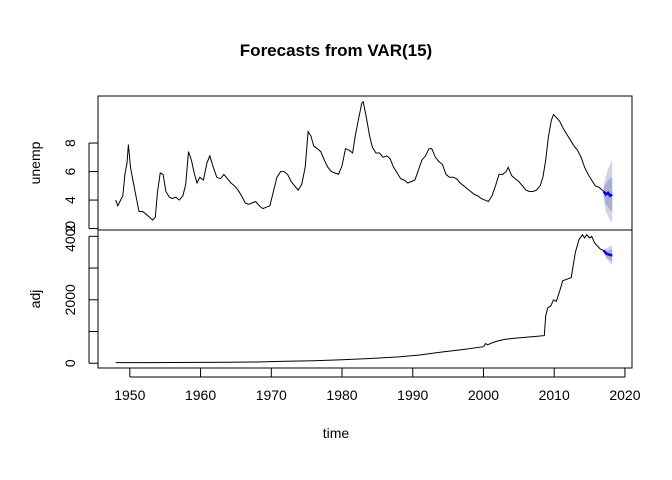 The height and width of the screenshot is (480, 672). What do you see at coordinates (336, 433) in the screenshot?
I see `x-axis-label: time` at bounding box center [336, 433].